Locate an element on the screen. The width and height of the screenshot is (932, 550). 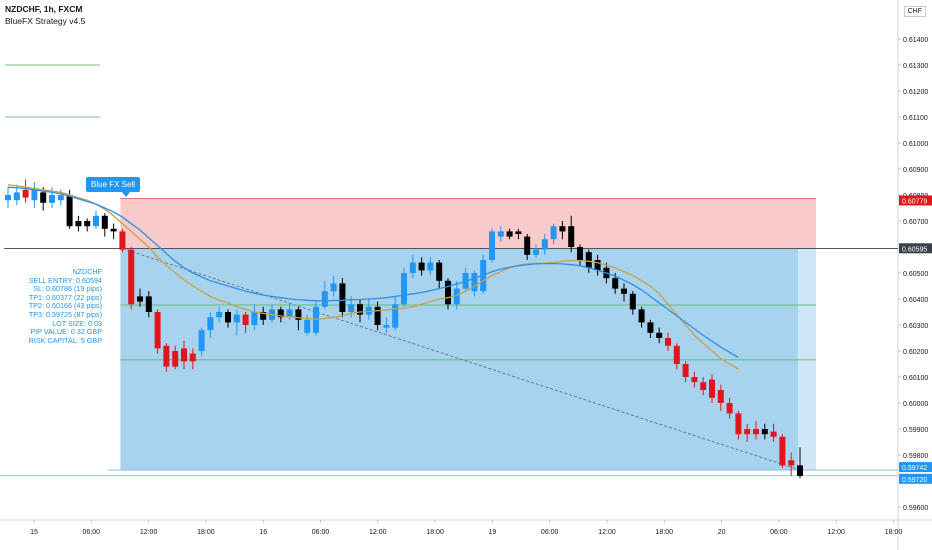
price-label-entry: 0.60595 is located at coordinates (914, 249).